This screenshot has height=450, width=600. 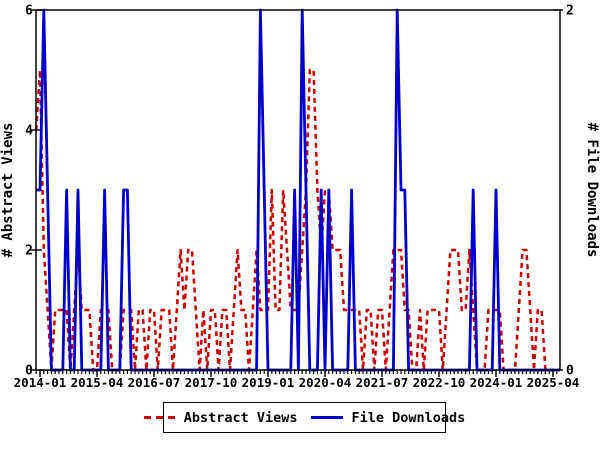 What do you see at coordinates (240, 417) in the screenshot?
I see `legend-label-abstract-views: Abstract Views` at bounding box center [240, 417].